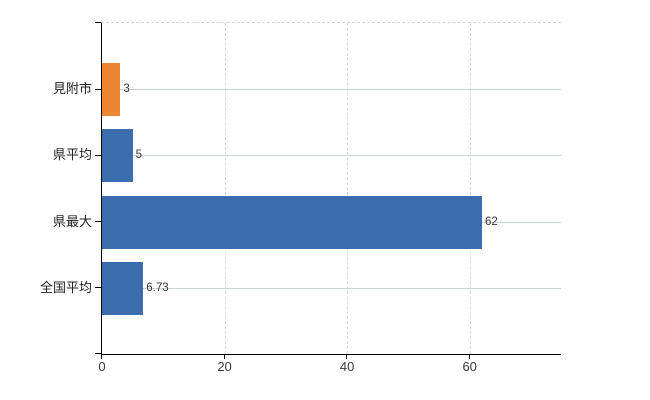 The height and width of the screenshot is (400, 650). What do you see at coordinates (72, 88) in the screenshot?
I see `category-label: 見附市` at bounding box center [72, 88].